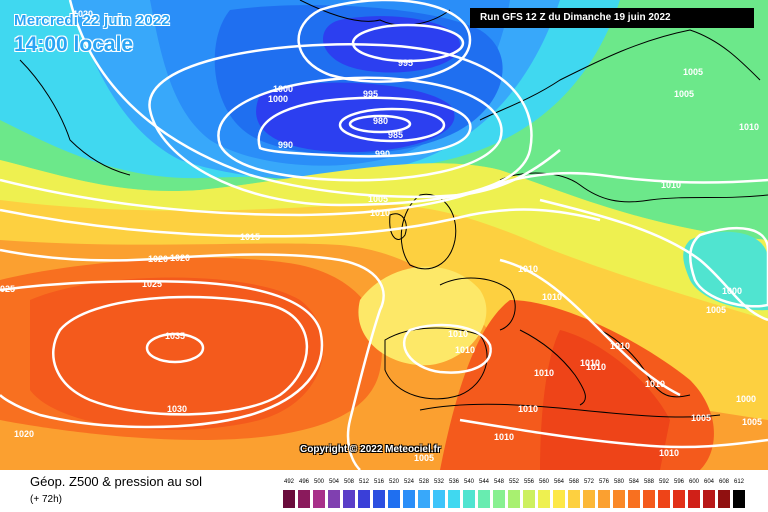  I want to click on scale-tick-label: 572, so click(588, 482).